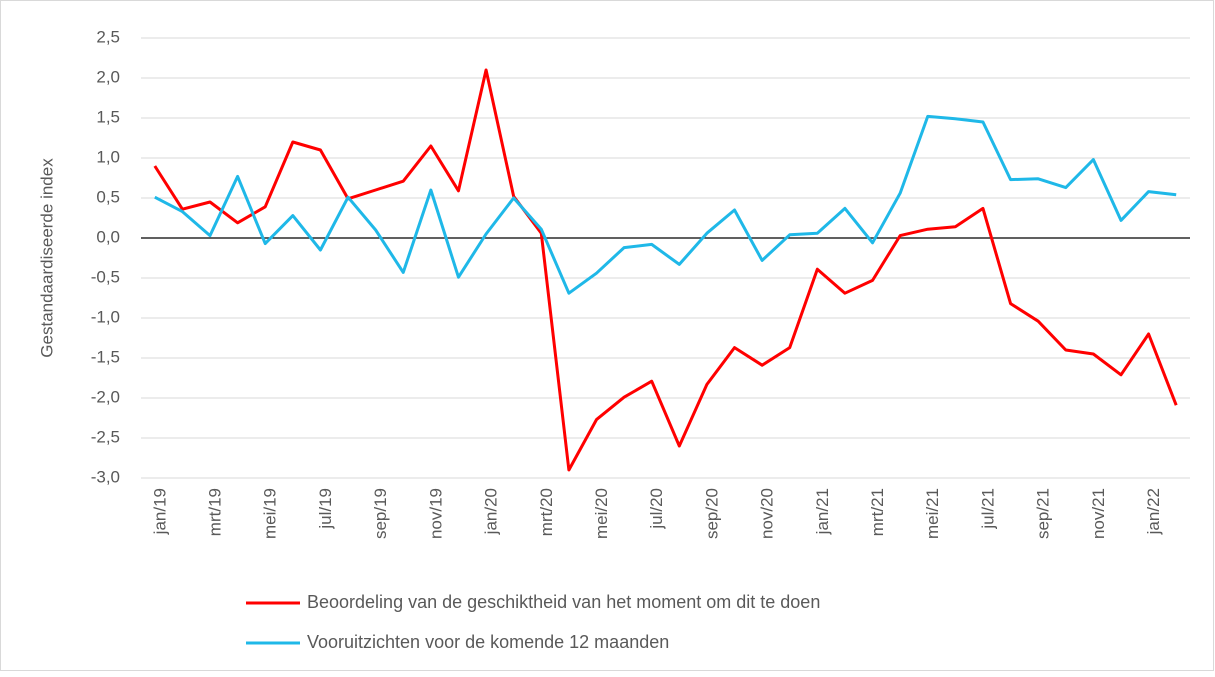 The width and height of the screenshot is (1215, 677). I want to click on x-tick-label: jan/19, so click(159, 511).